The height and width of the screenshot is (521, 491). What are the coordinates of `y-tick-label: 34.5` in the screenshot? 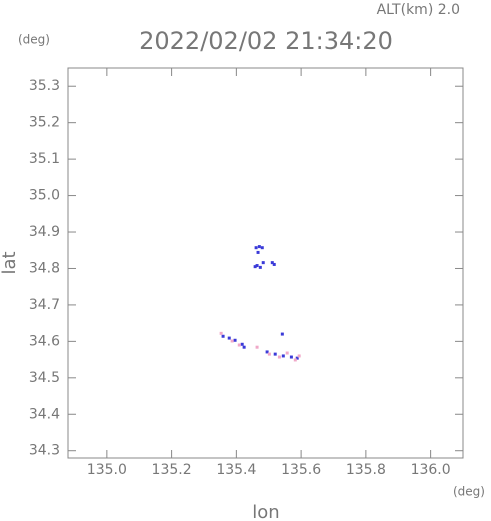 It's located at (44, 378).